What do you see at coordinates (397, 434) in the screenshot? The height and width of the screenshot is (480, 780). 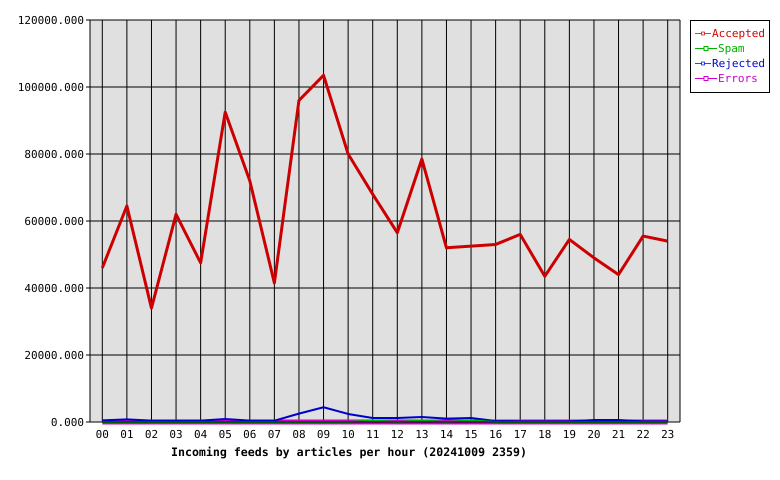 I see `x-tick-label: 12` at bounding box center [397, 434].